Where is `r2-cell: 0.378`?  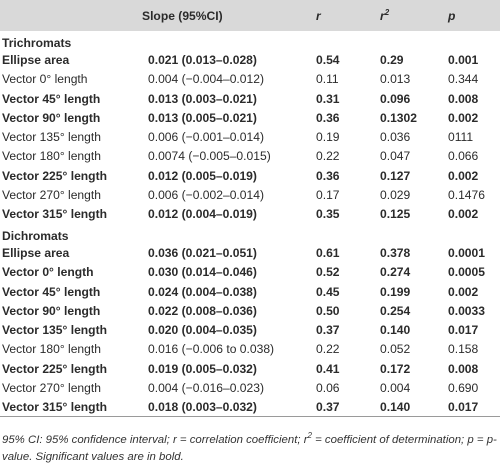 r2-cell: 0.378 is located at coordinates (395, 252).